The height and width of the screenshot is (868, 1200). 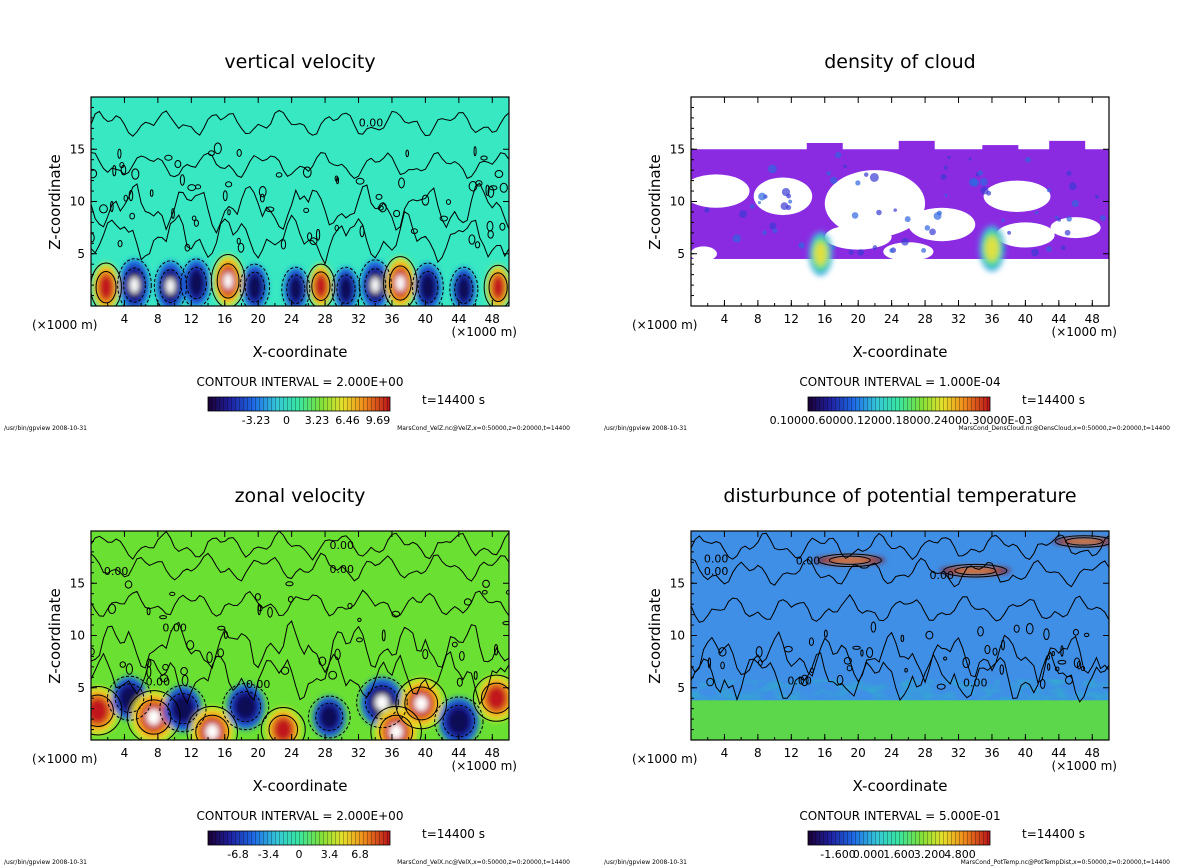 I want to click on colorbar-tick-label: -1.600, so click(x=837, y=854).